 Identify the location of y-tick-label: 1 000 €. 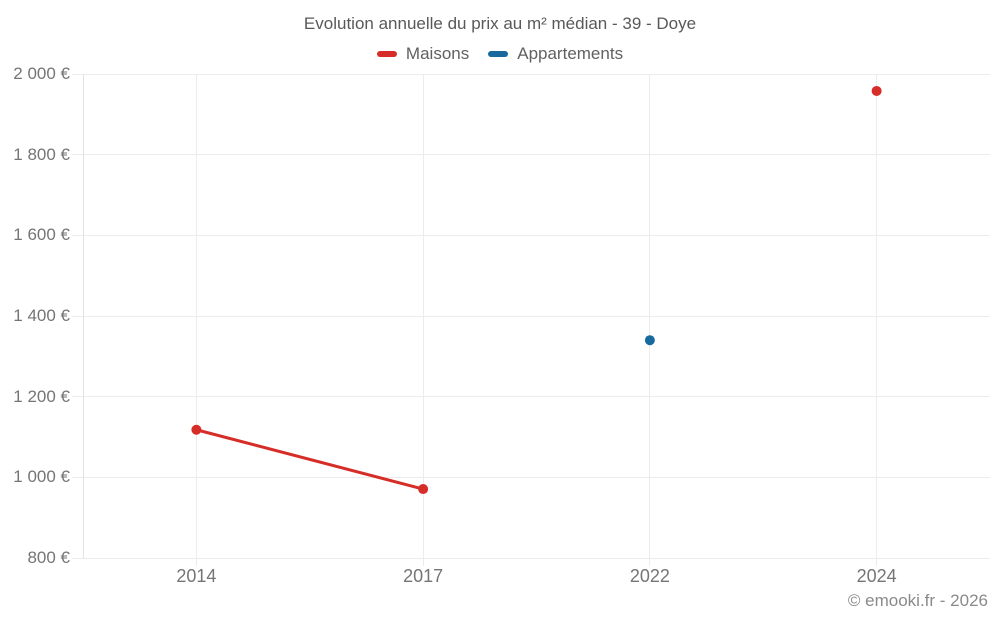
(41, 477).